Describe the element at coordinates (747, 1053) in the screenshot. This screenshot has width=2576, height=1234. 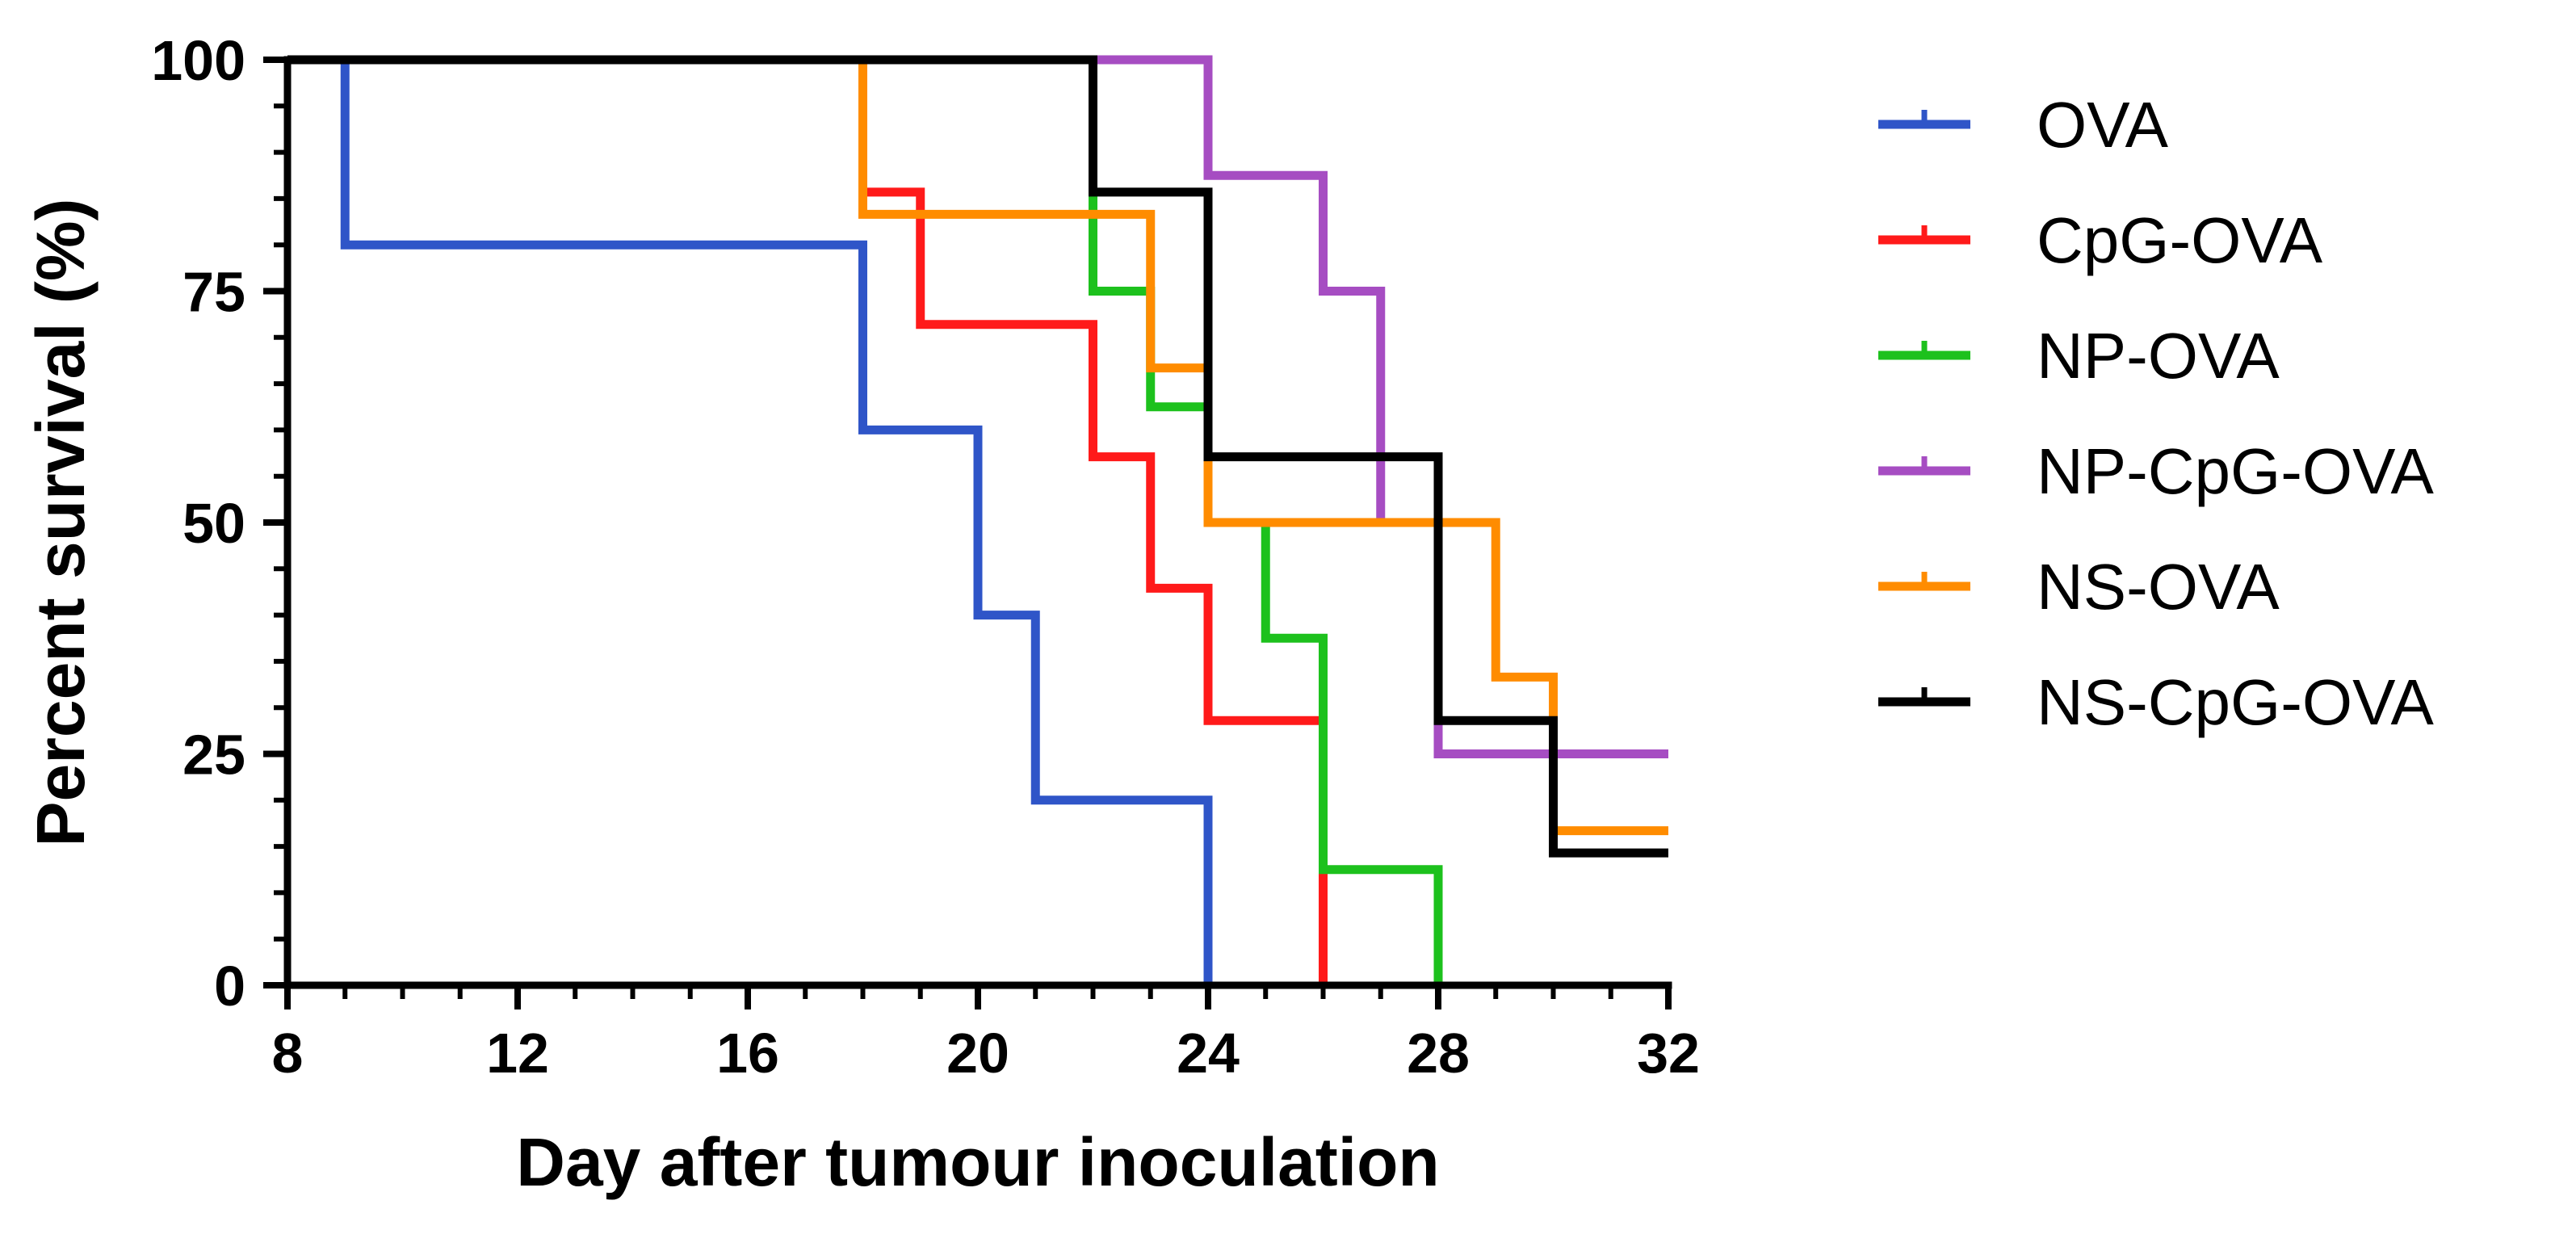
I see `x-tick-label: 16` at that location.